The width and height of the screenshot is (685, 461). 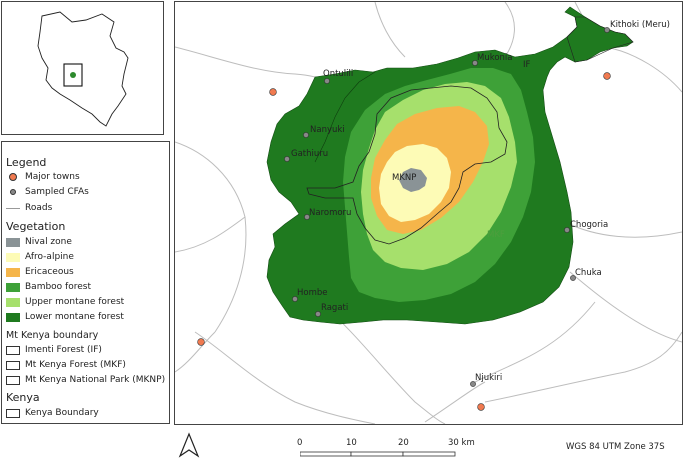 What do you see at coordinates (74, 317) in the screenshot?
I see `legend-label-lower-montane: Lower montane forest` at bounding box center [74, 317].